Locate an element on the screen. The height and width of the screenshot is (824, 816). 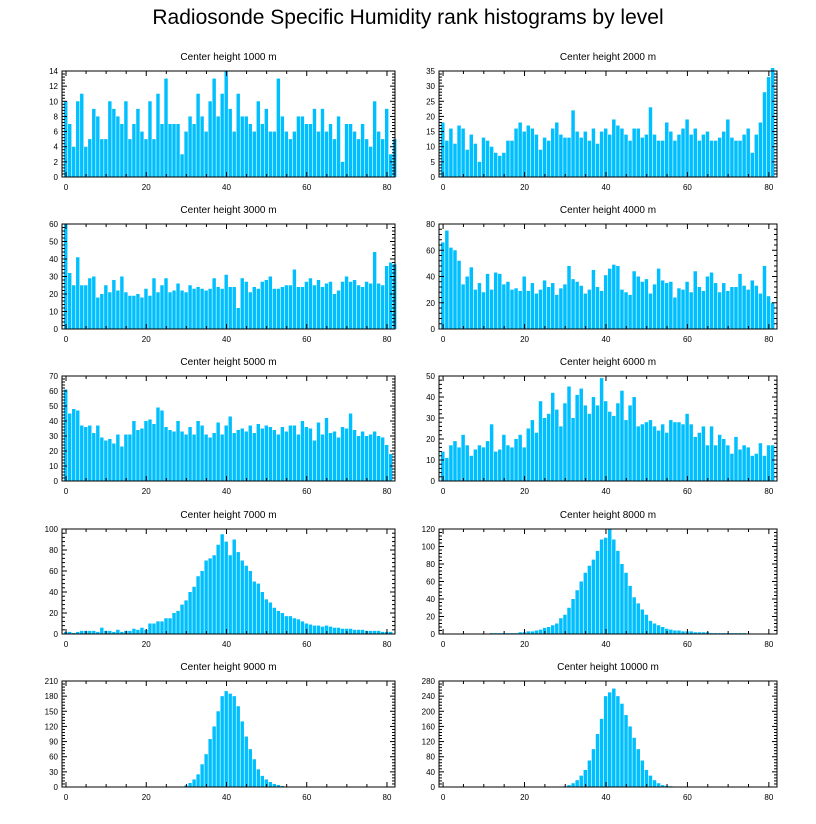
y-tick-label: 40 is located at coordinates (53, 259).